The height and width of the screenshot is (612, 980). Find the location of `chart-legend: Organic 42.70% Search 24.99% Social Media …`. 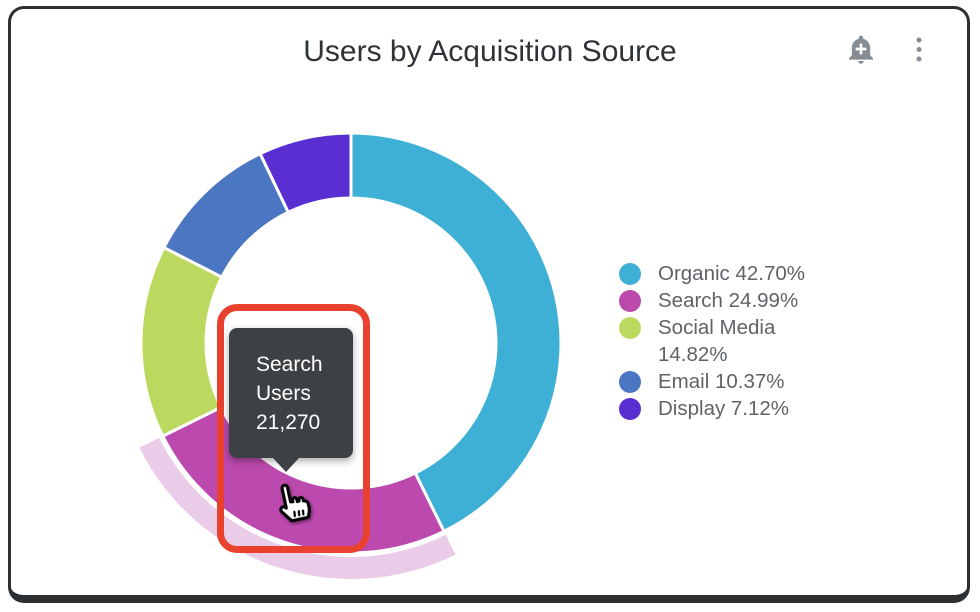

chart-legend: Organic 42.70% Search 24.99% Social Media … is located at coordinates (723, 341).